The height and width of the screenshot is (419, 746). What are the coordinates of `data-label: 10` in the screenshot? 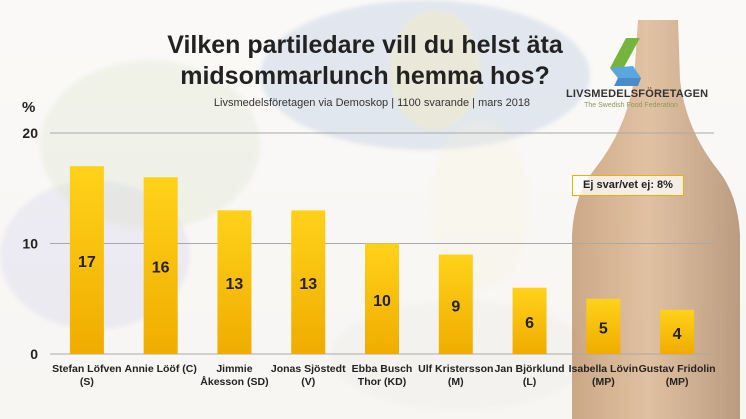 It's located at (382, 301).